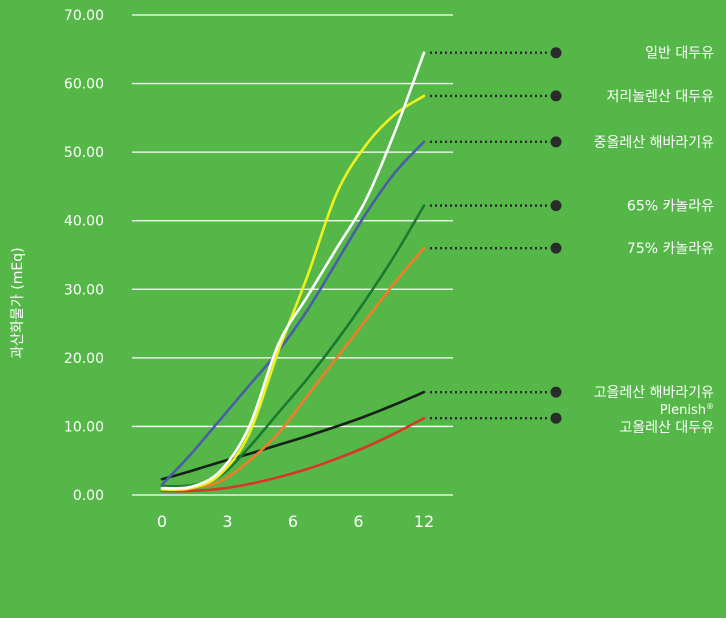  Describe the element at coordinates (88, 496) in the screenshot. I see `y-tick-label: 0.00` at that location.